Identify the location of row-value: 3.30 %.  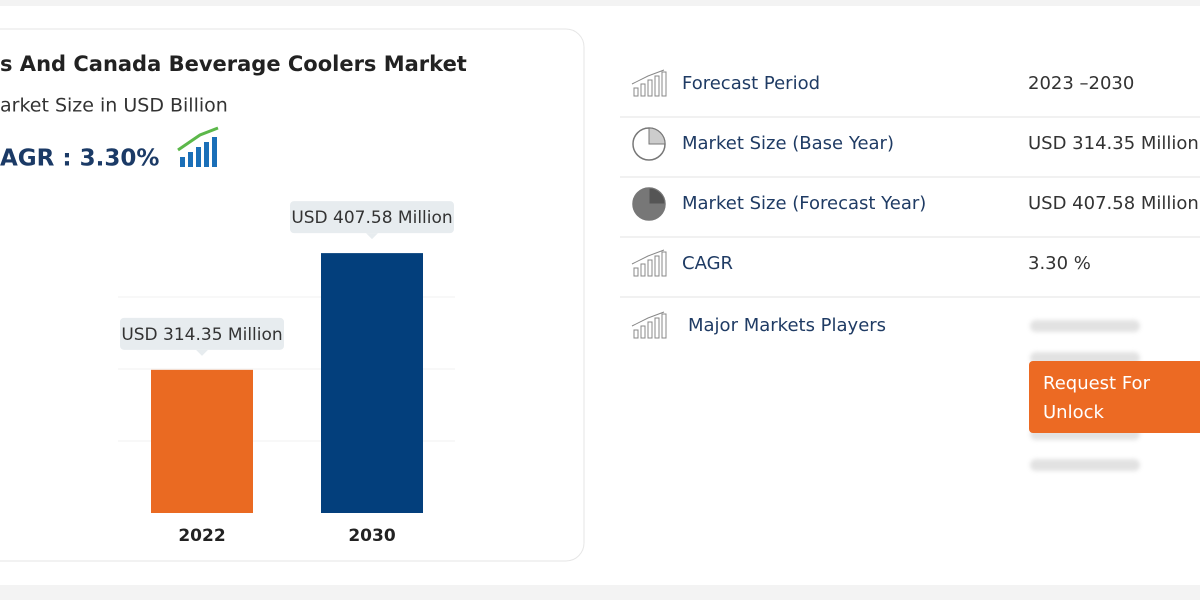
(1059, 263).